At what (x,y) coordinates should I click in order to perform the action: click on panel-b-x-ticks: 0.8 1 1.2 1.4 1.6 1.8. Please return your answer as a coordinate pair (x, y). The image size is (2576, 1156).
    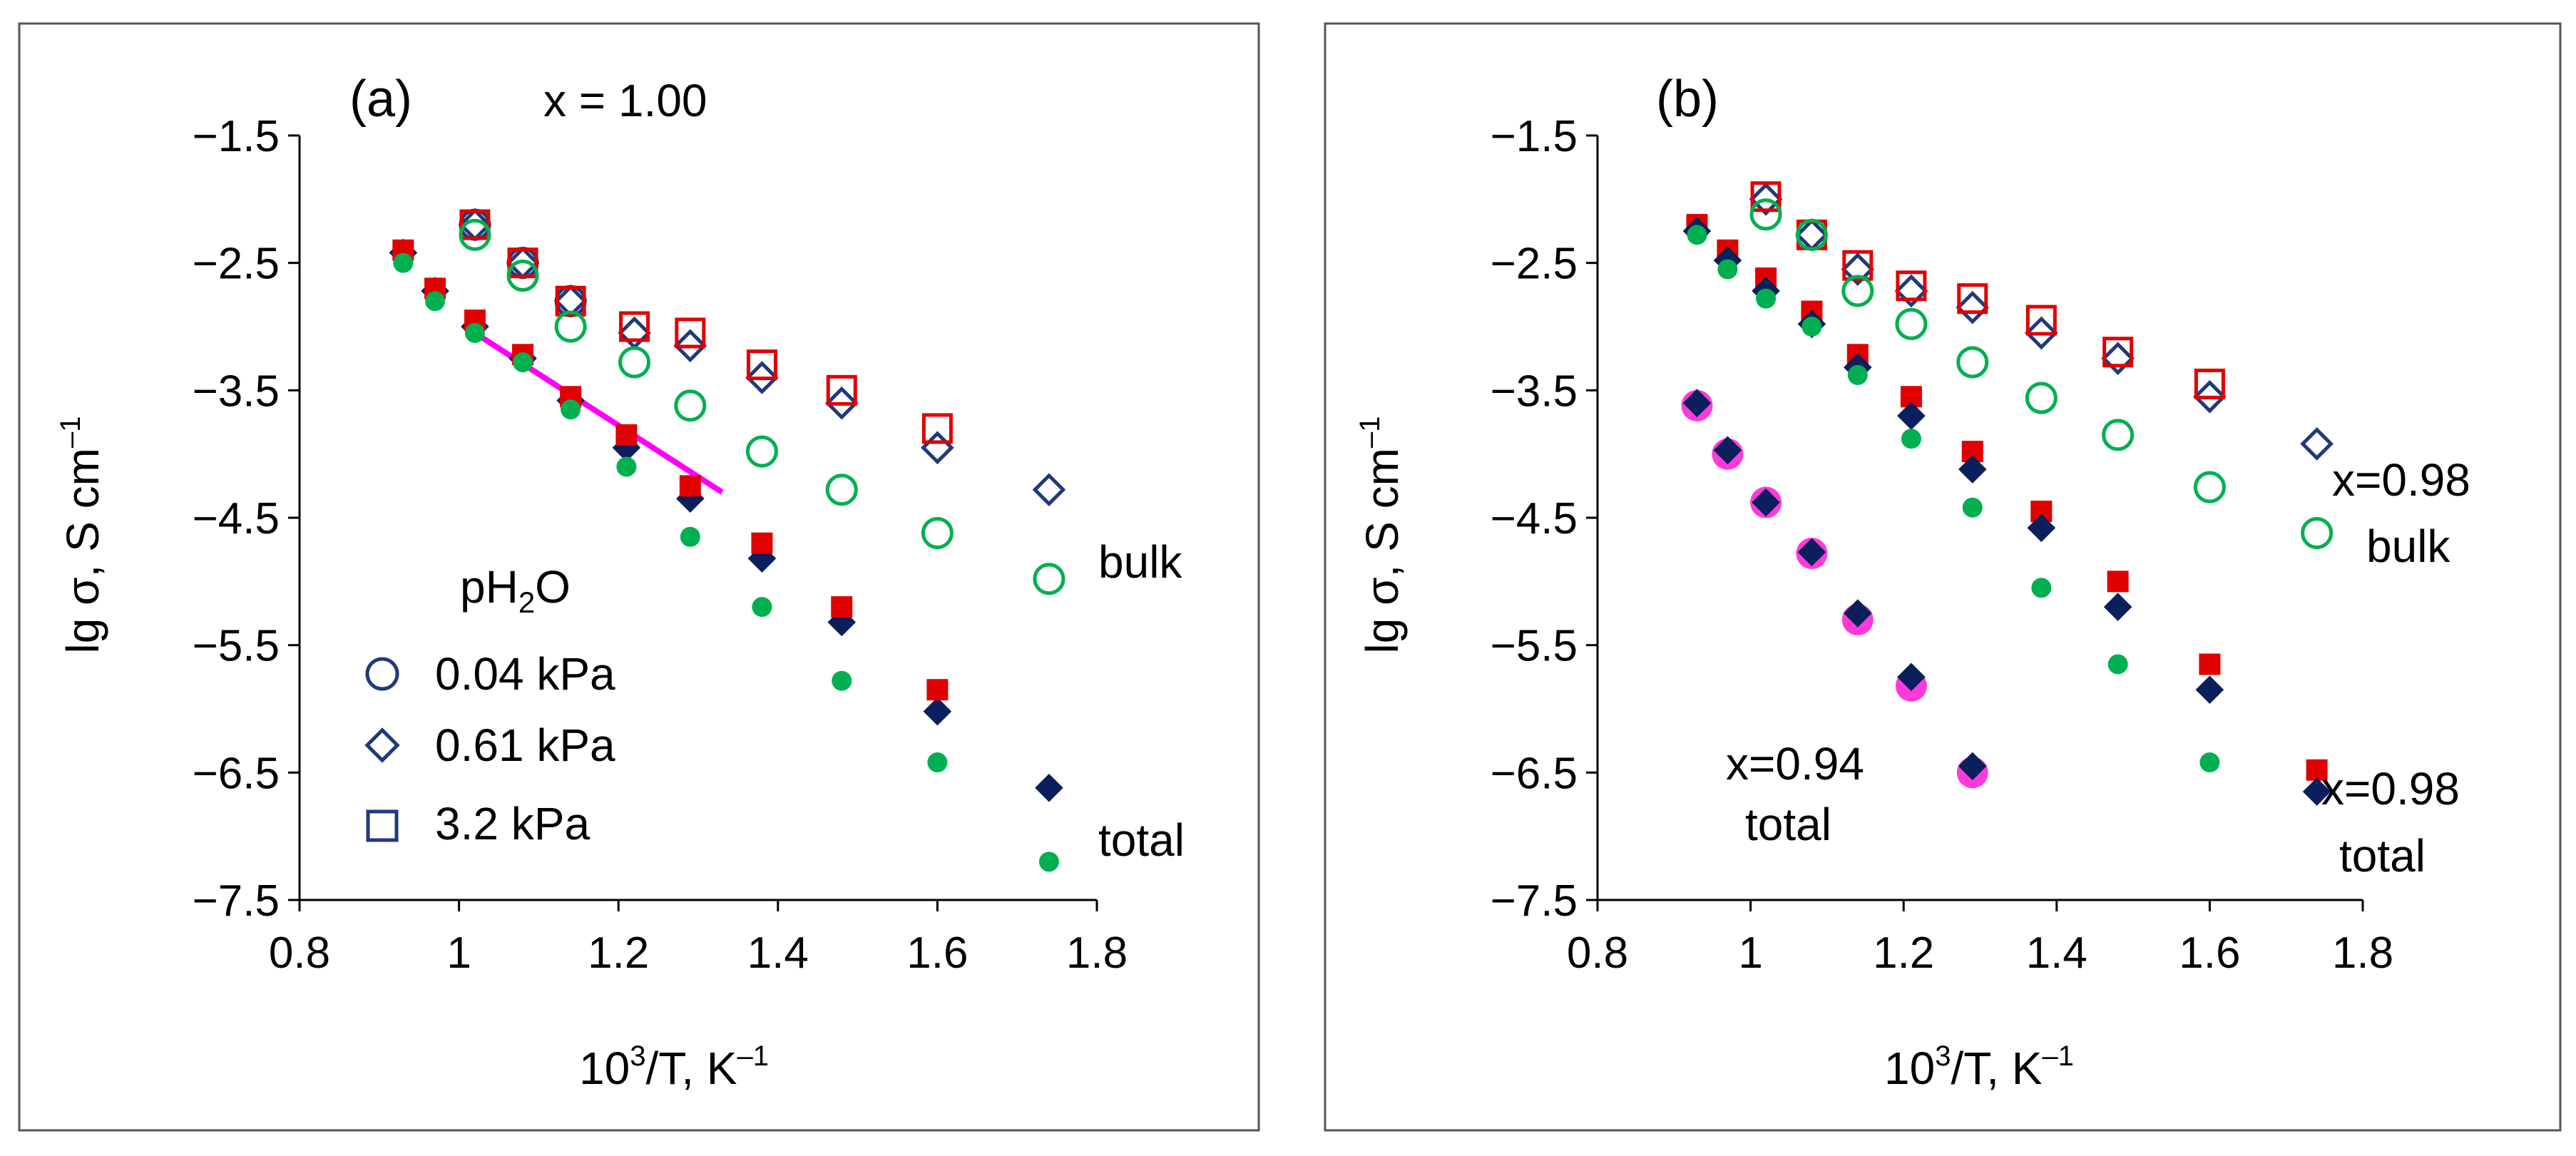
    Looking at the image, I should click on (1980, 939).